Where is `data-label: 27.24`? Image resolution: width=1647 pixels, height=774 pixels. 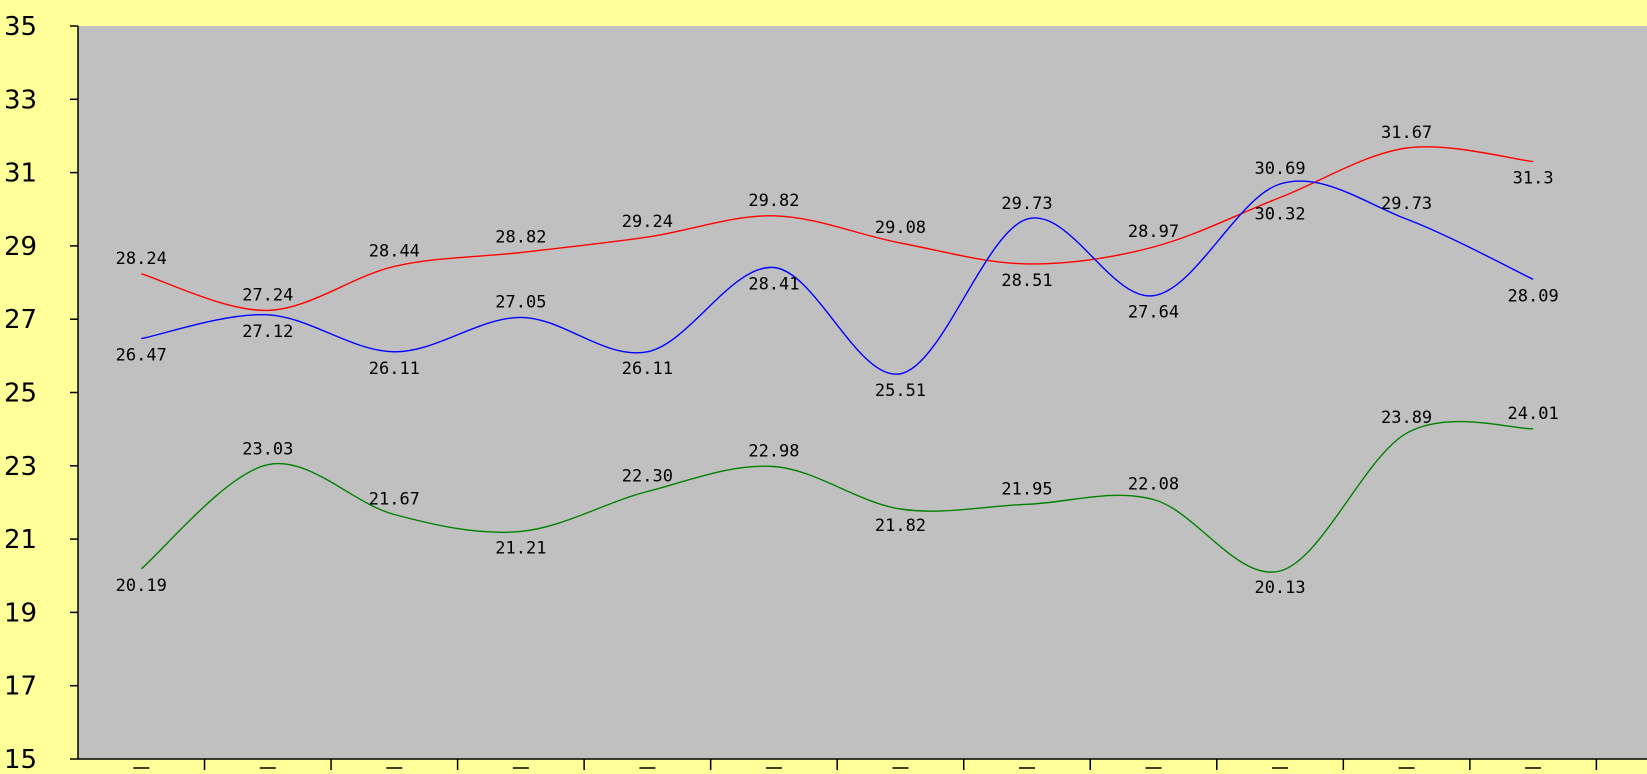 data-label: 27.24 is located at coordinates (267, 295).